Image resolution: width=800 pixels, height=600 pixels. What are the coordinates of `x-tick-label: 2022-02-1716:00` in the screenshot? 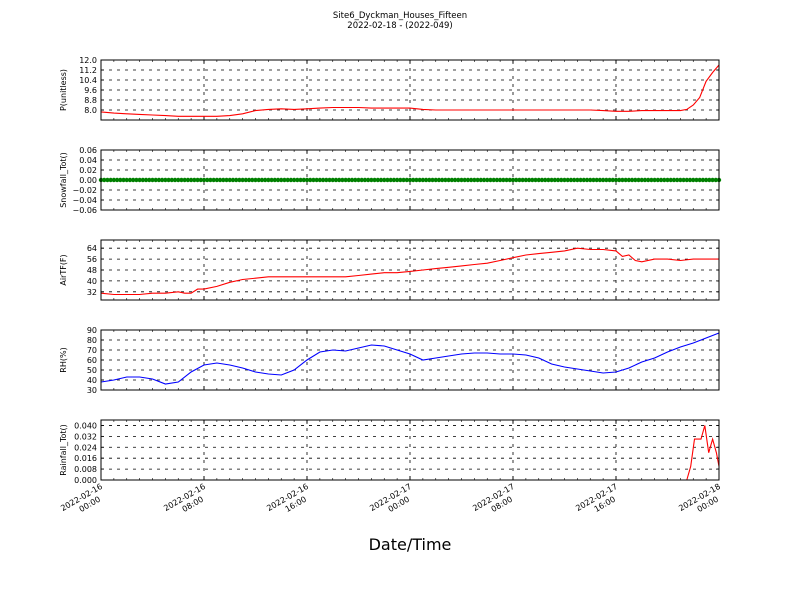 It's located at (599, 502).